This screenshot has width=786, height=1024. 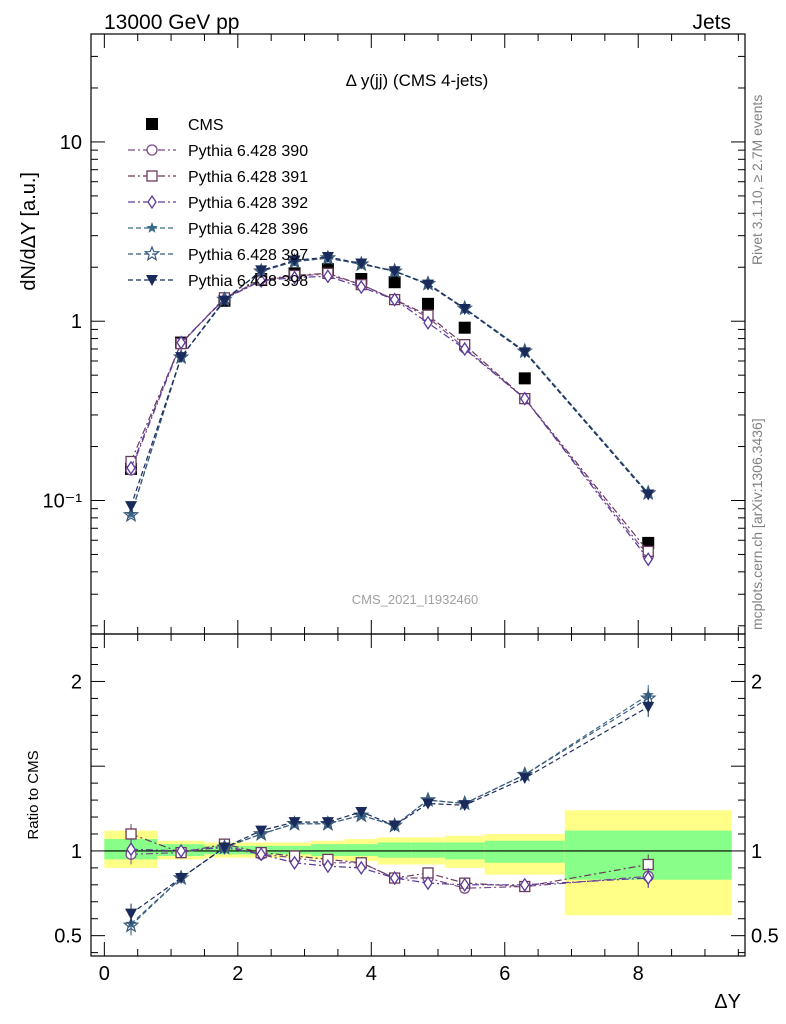 I want to click on y-tick-label: 0.5, so click(x=68, y=937).